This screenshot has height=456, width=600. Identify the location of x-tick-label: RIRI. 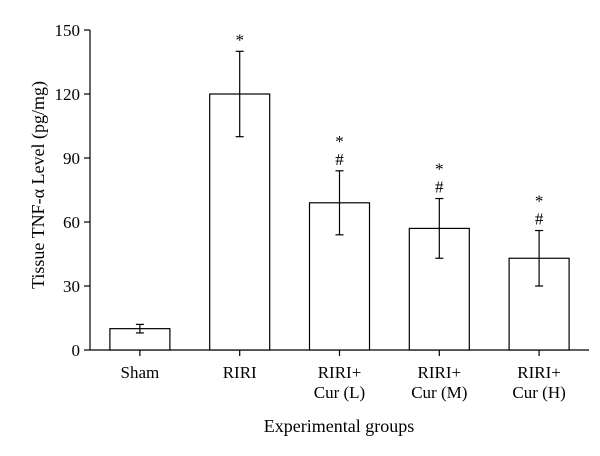
(240, 372).